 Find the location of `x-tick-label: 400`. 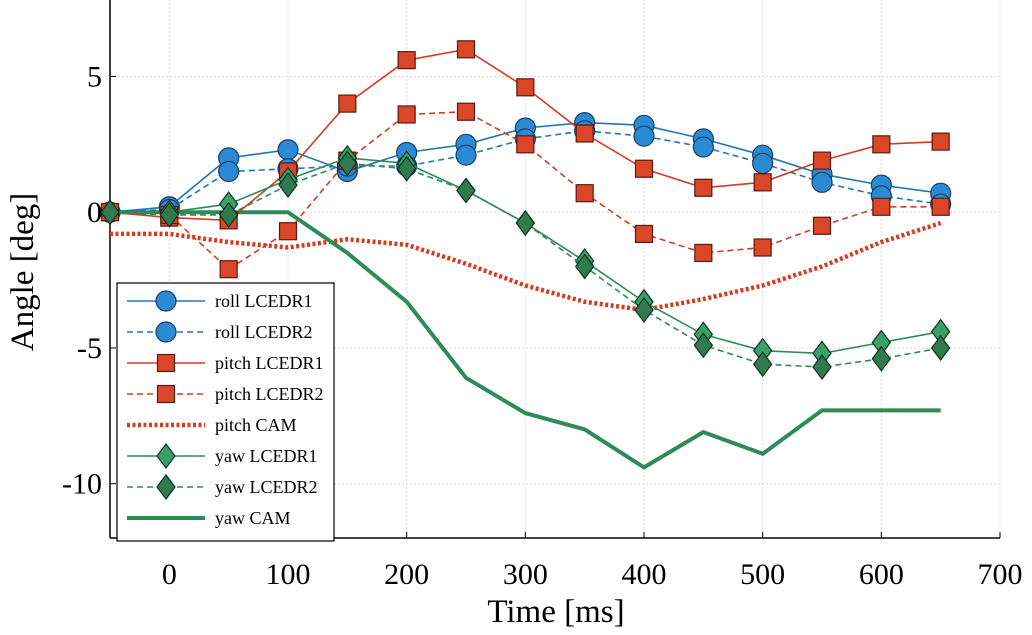

x-tick-label: 400 is located at coordinates (644, 574).